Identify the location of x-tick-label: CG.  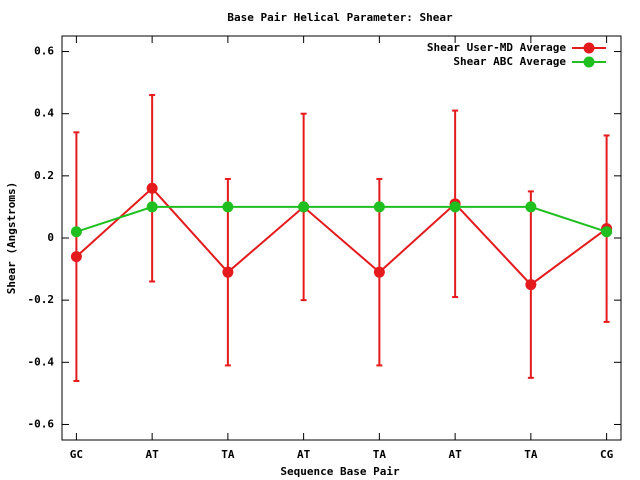
(607, 454).